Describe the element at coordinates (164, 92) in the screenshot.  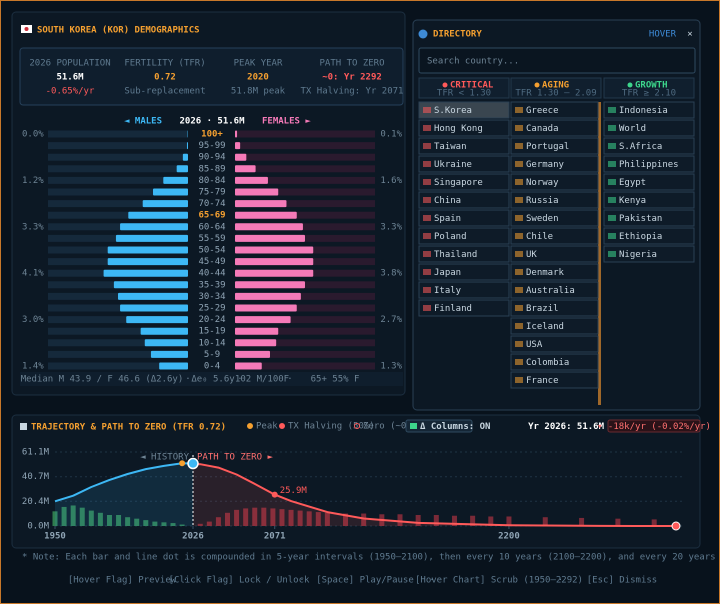
I see `stat-sub: Sub-replacement` at that location.